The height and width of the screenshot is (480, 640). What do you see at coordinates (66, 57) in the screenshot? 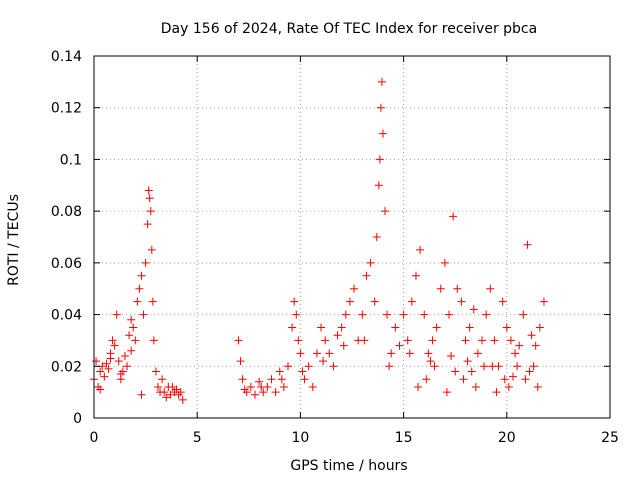
I see `y-tick-label: 0.14` at bounding box center [66, 57].